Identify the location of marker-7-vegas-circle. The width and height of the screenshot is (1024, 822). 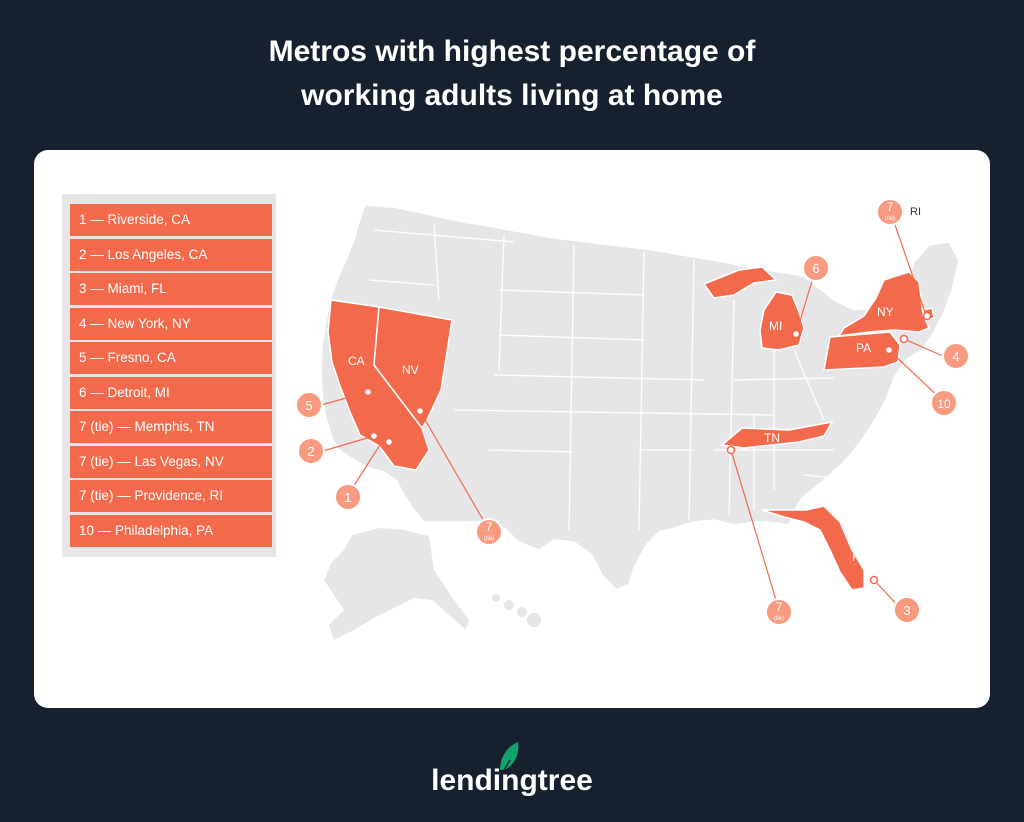
(489, 532).